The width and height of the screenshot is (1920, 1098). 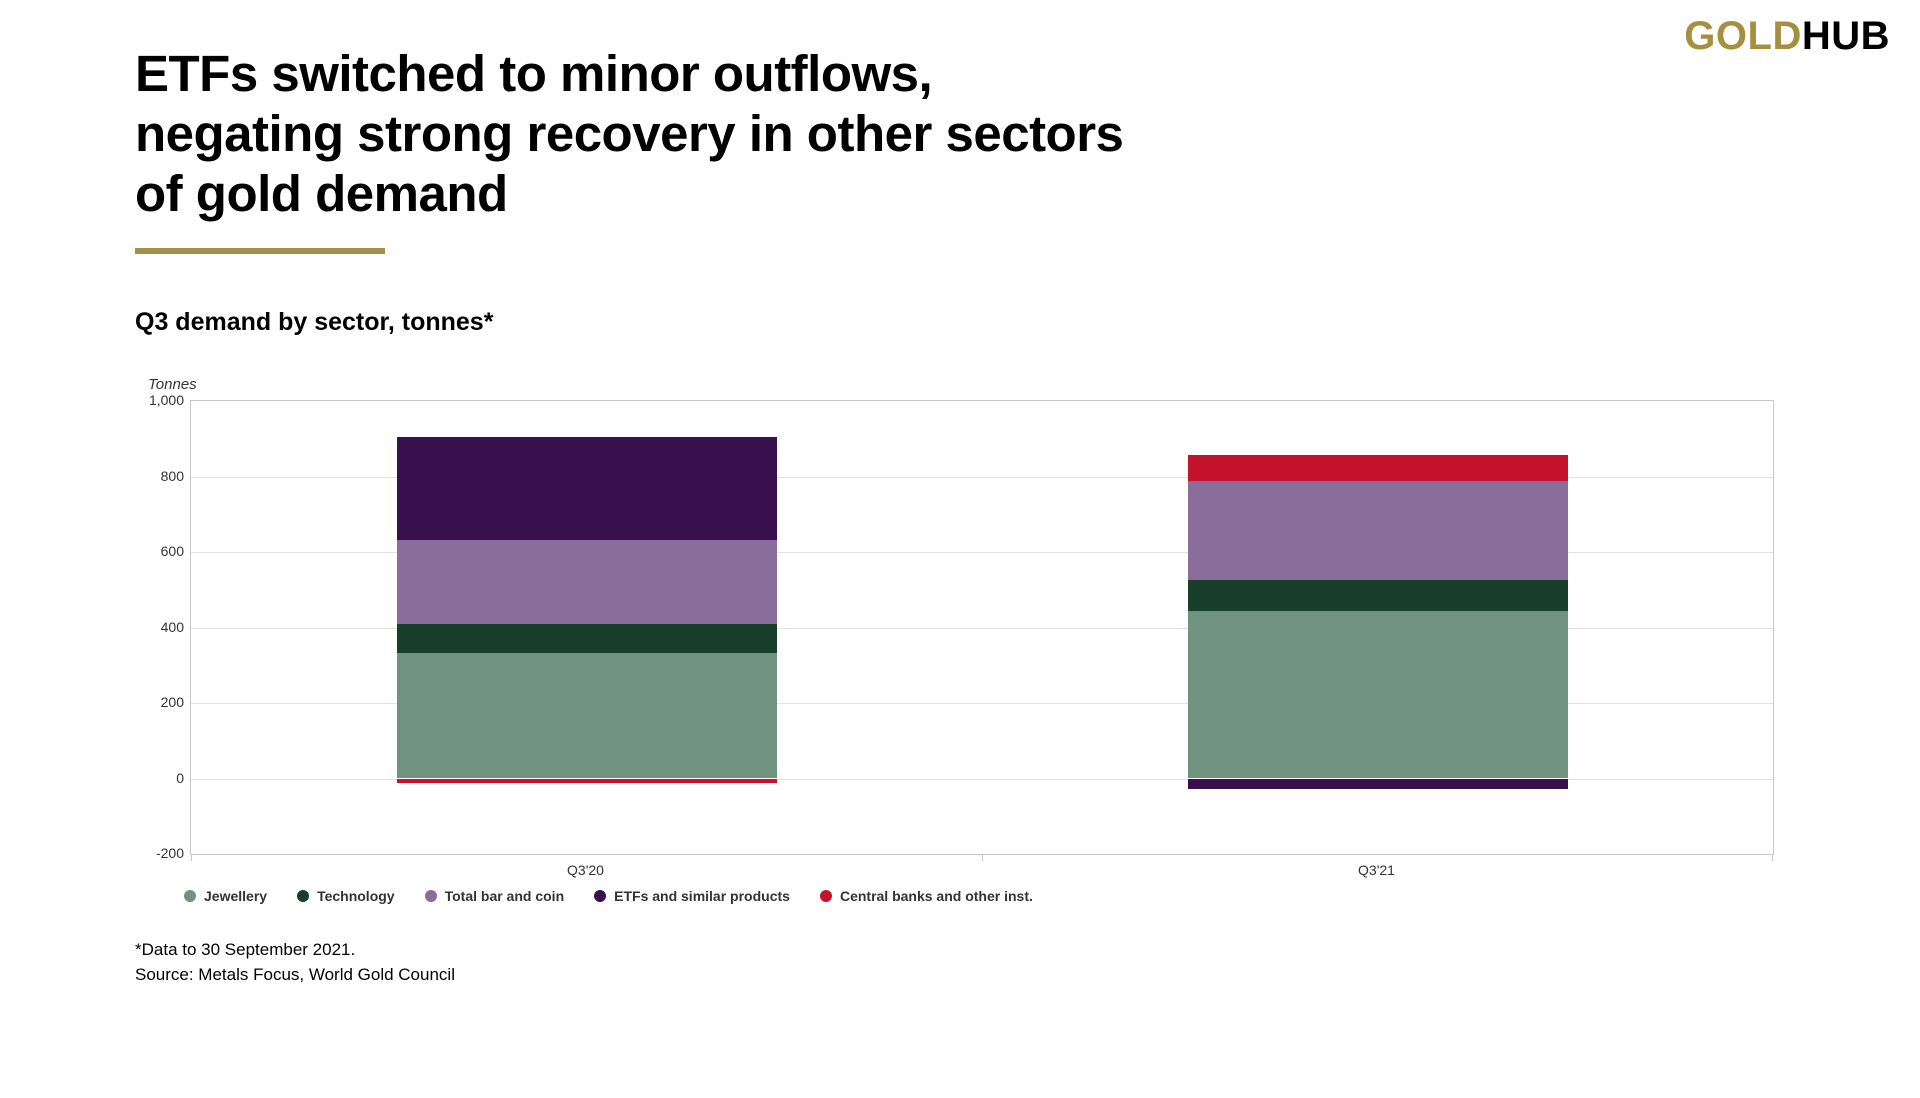 I want to click on y-tick-label: 800, so click(x=172, y=475).